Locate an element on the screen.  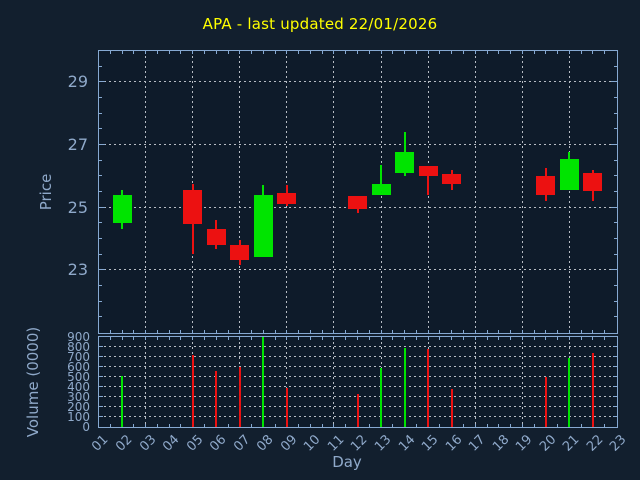
x-tick-label: 09 is located at coordinates (289, 443).